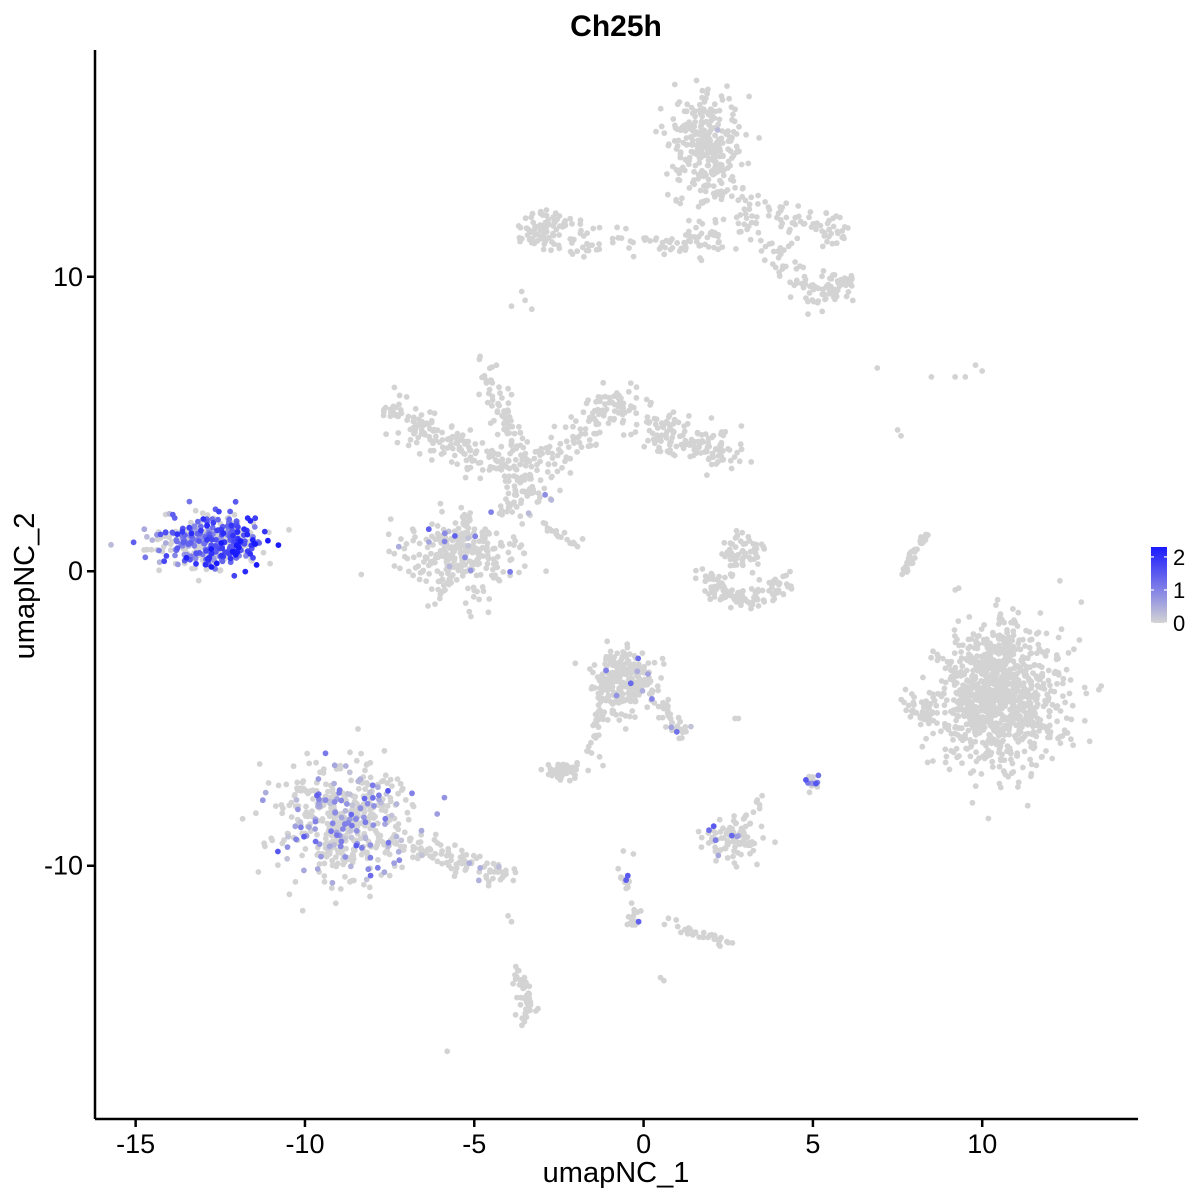 The height and width of the screenshot is (1200, 1200). What do you see at coordinates (1168, 590) in the screenshot?
I see `legend-breaks: 210` at bounding box center [1168, 590].